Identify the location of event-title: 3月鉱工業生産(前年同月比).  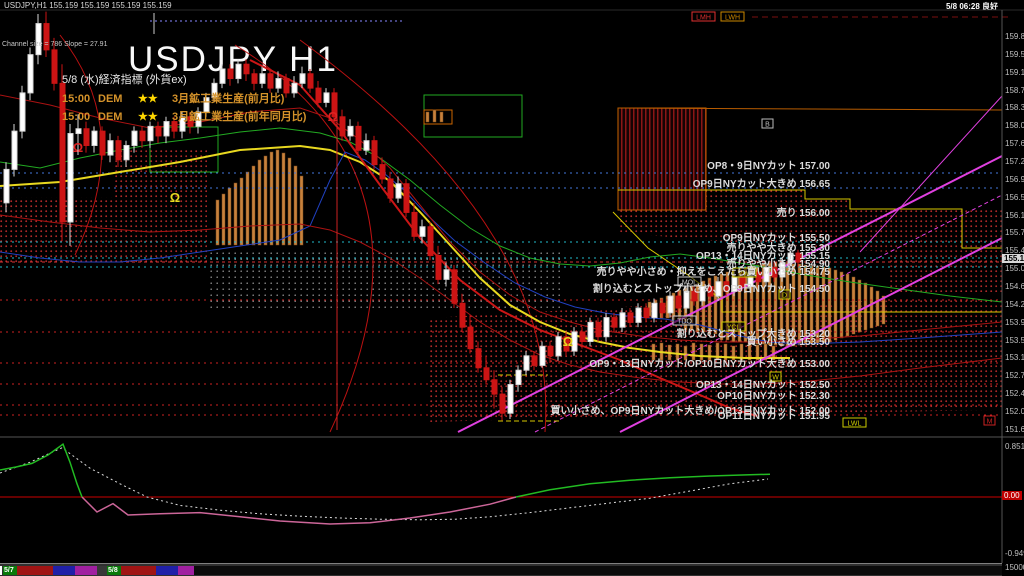
(239, 117).